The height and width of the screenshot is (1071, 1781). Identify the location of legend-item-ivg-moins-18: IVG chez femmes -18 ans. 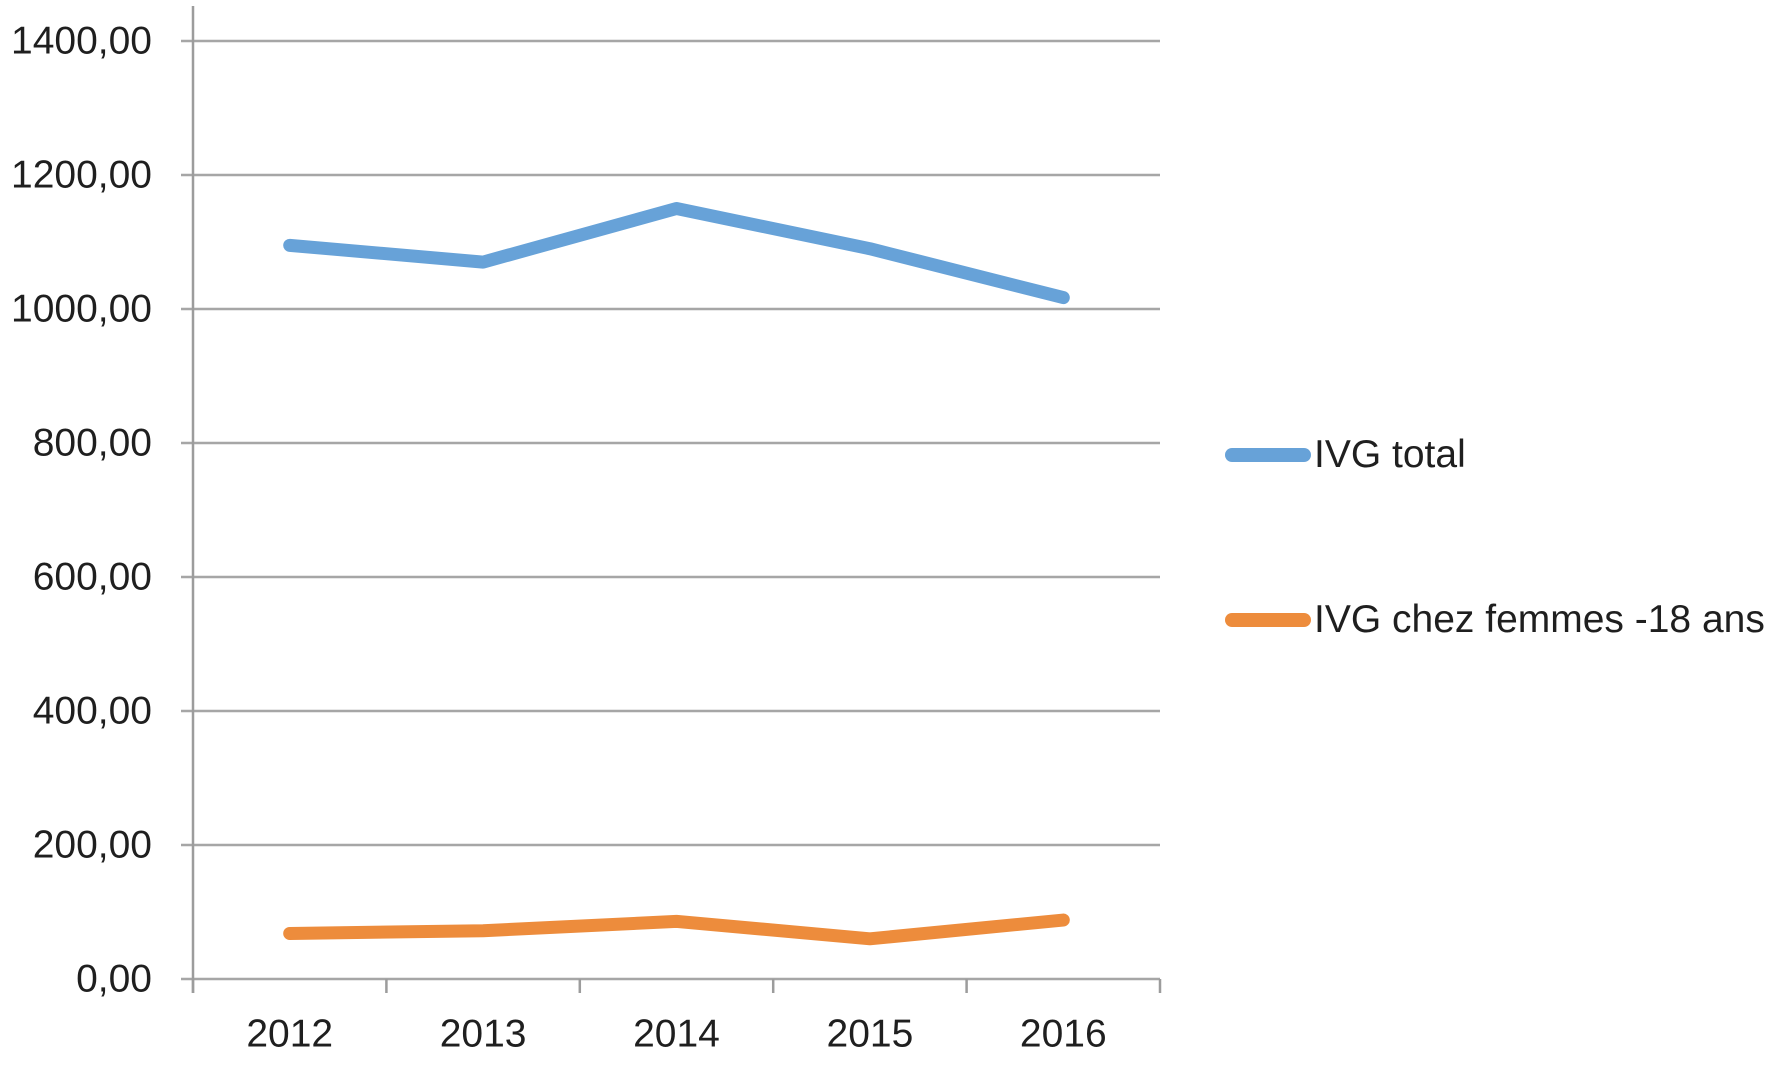
(1495, 620).